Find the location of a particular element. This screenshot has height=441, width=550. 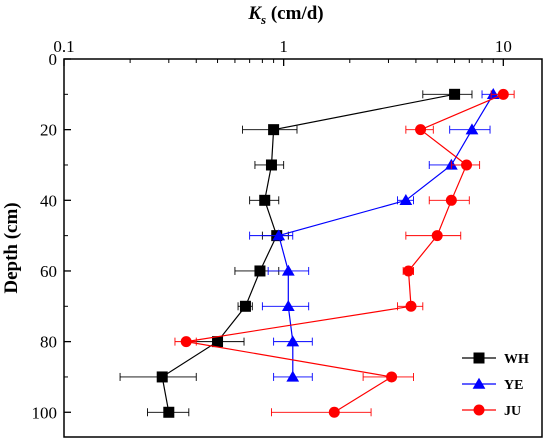

svg-text: Ks (cm/d) is located at coordinates (285, 15).